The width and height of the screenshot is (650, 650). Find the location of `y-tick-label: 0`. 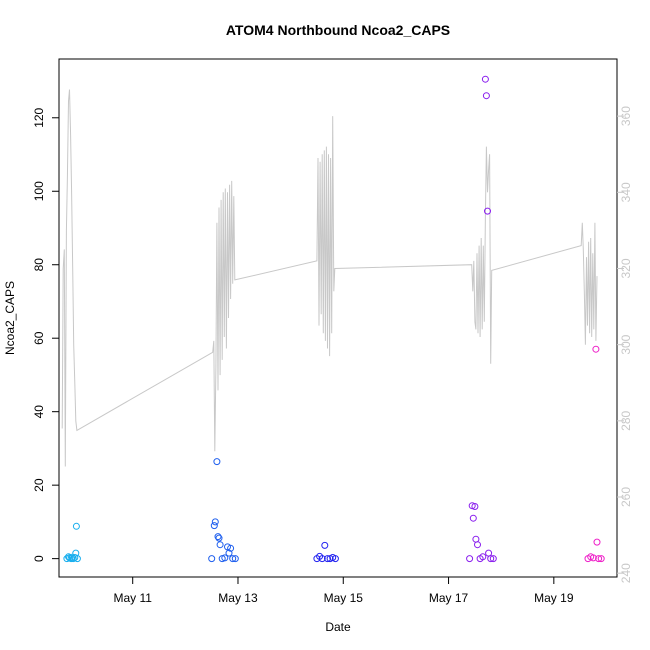

y-tick-label: 0 is located at coordinates (39, 558).